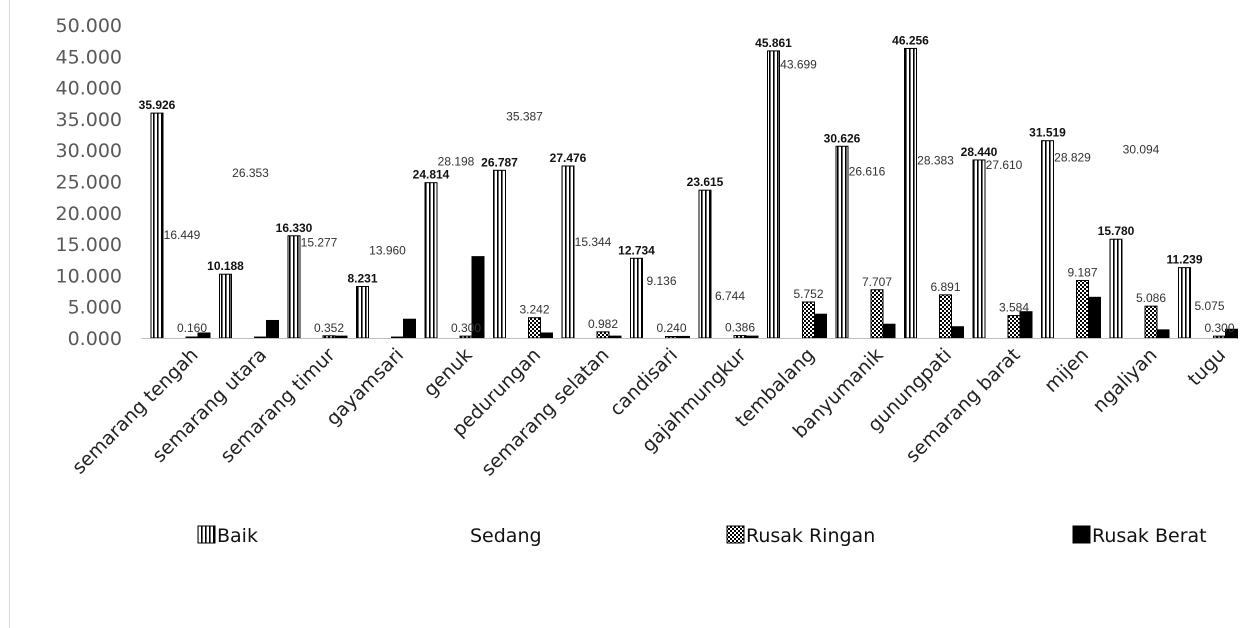 This screenshot has width=1247, height=628. What do you see at coordinates (135, 411) in the screenshot?
I see `category-label-semarang-tengah: semarang tengah` at bounding box center [135, 411].